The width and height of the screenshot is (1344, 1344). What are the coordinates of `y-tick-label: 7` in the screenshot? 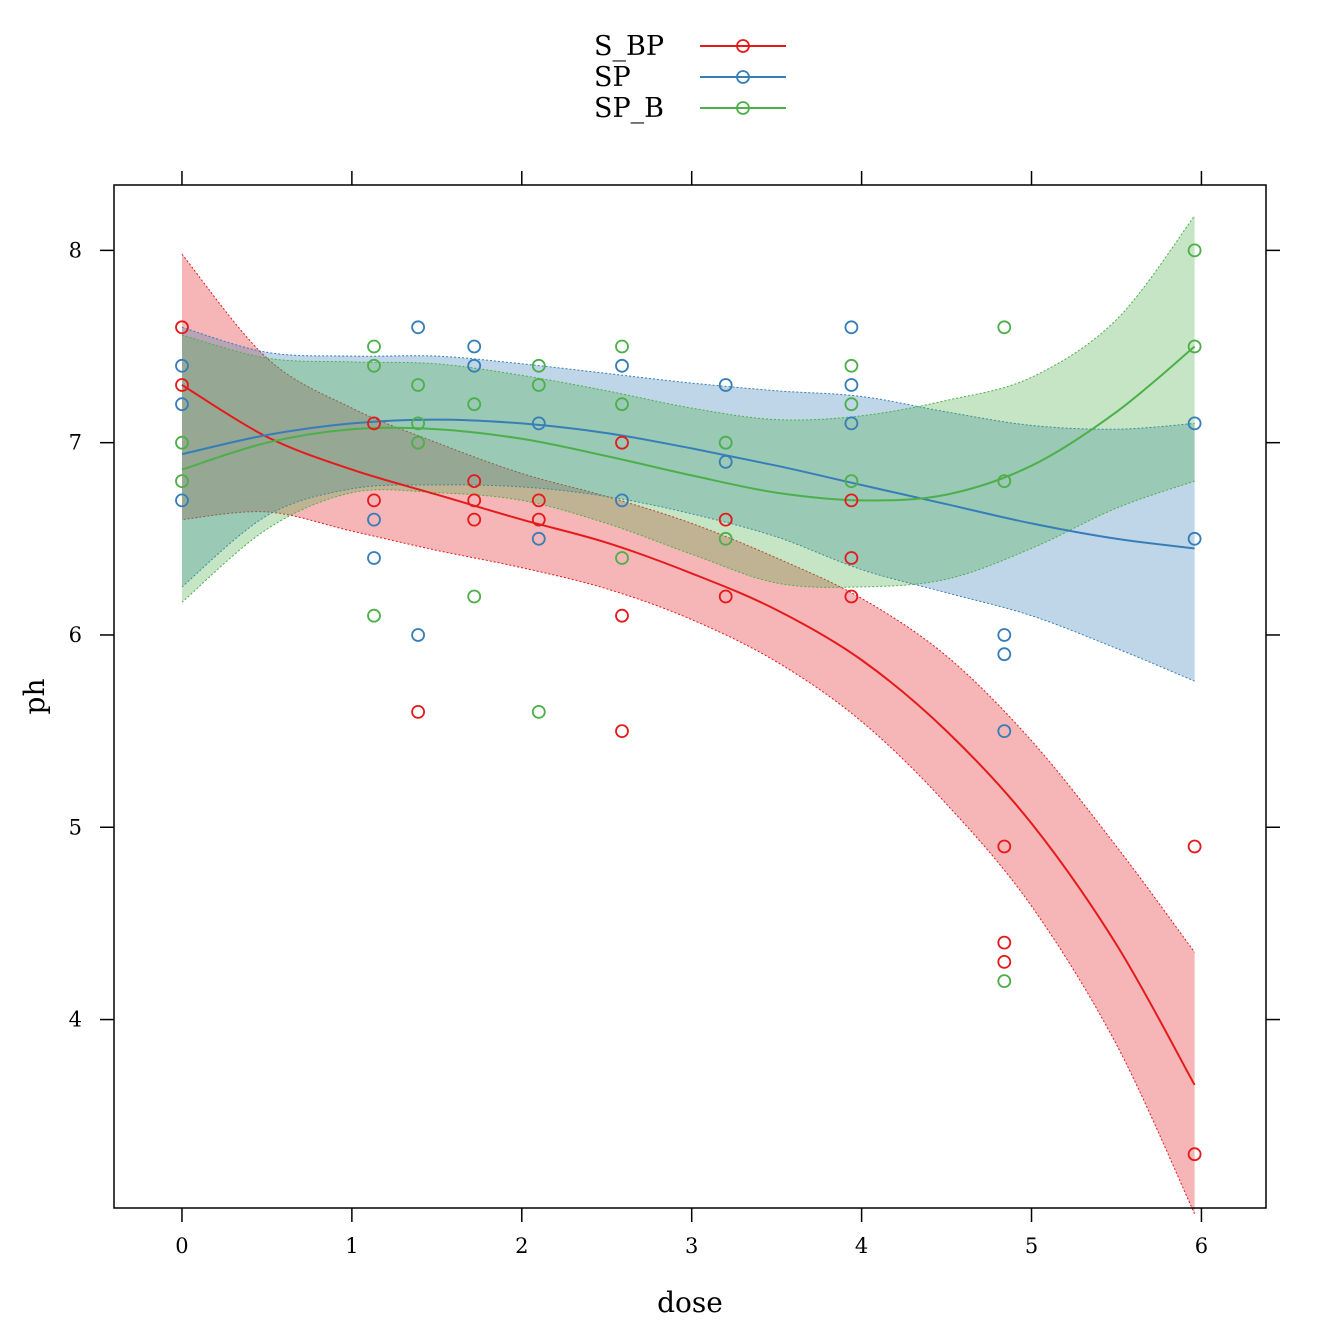 It's located at (75, 443).